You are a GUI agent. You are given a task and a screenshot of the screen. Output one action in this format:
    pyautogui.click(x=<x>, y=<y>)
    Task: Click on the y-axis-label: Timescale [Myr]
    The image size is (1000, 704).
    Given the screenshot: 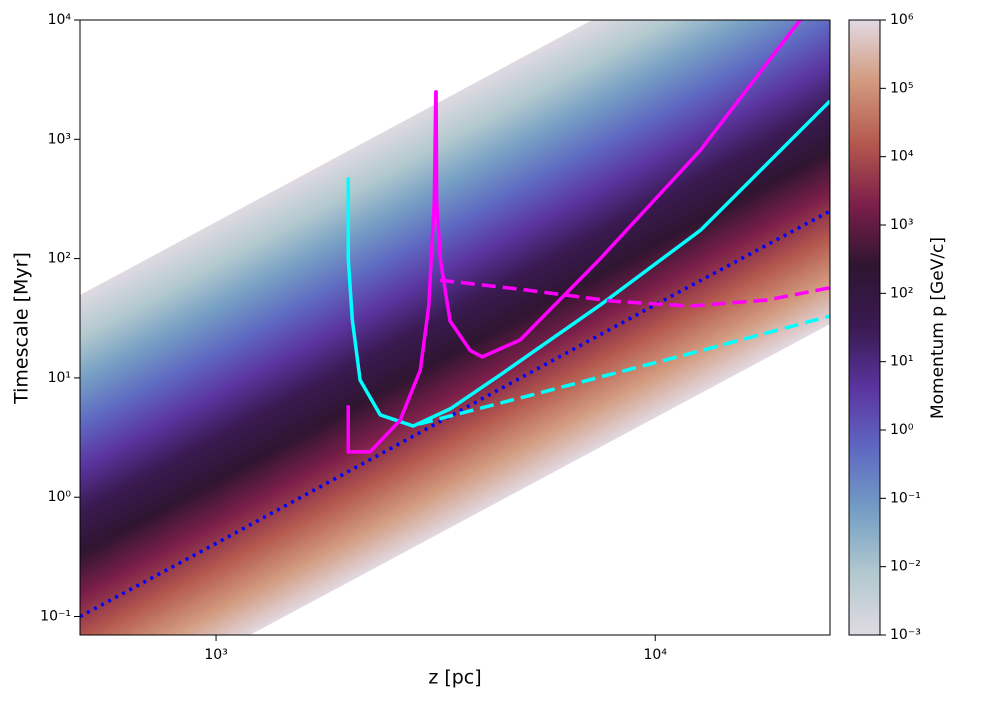 What is the action you would take?
    pyautogui.click(x=22, y=328)
    